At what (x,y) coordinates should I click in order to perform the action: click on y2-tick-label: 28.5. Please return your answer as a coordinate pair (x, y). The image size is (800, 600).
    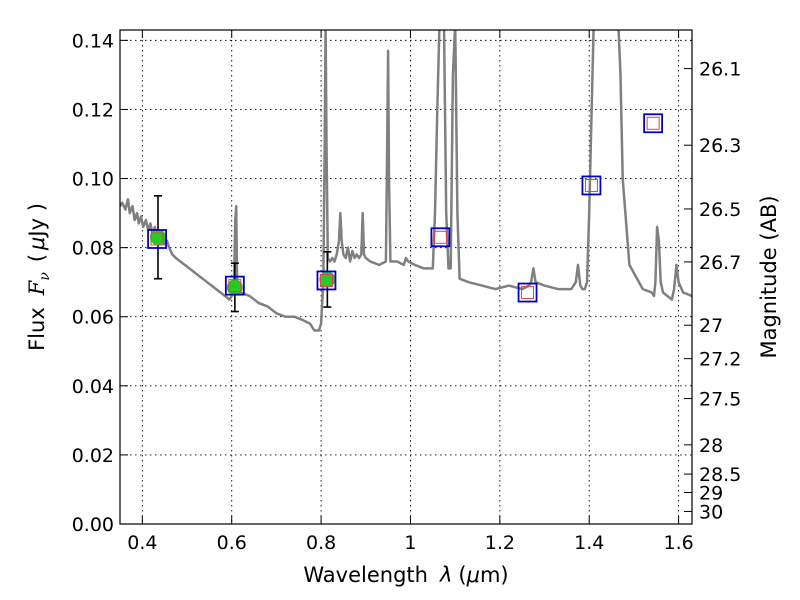
    Looking at the image, I should click on (720, 475).